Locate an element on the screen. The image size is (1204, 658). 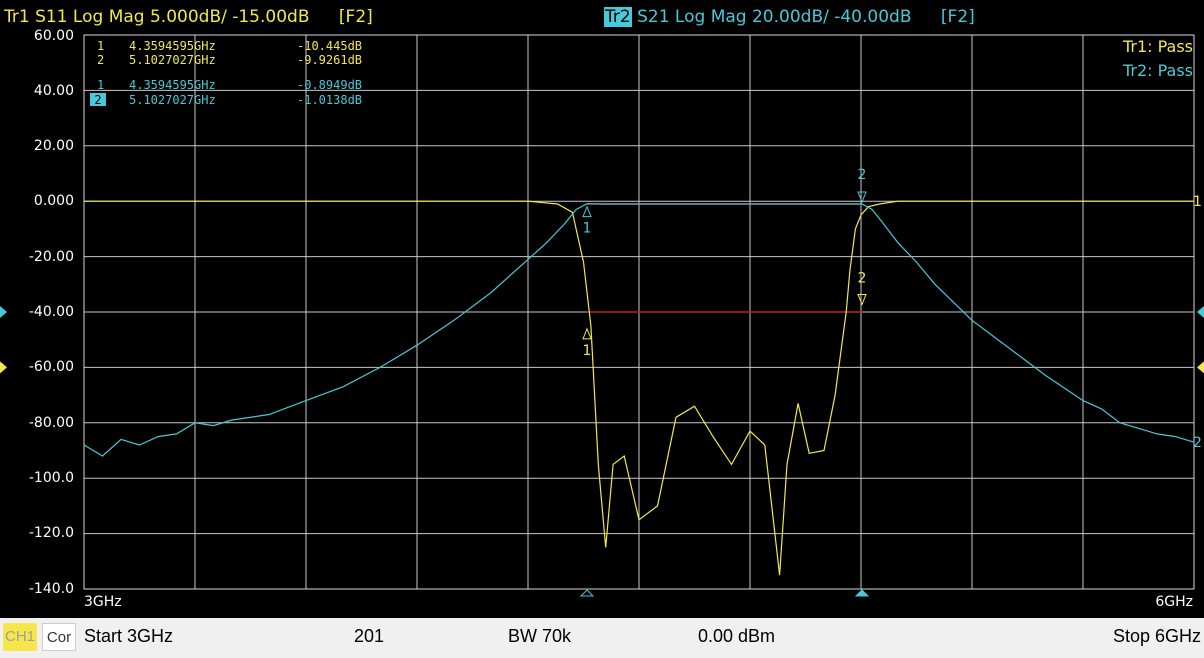
marker-value: -1.0138dB is located at coordinates (330, 100).